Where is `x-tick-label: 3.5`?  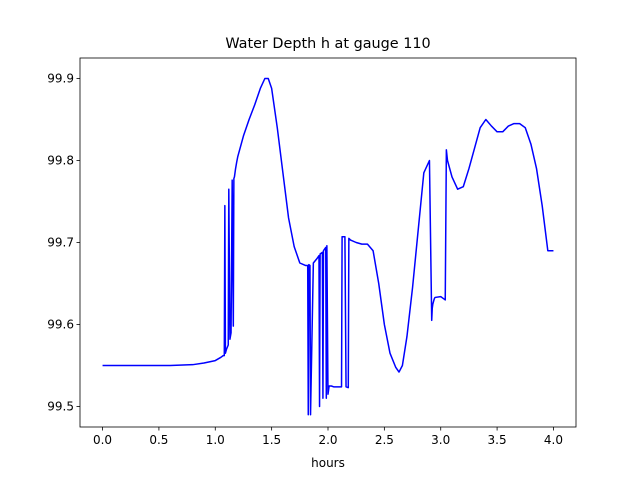
x-tick-label: 3.5 is located at coordinates (497, 440).